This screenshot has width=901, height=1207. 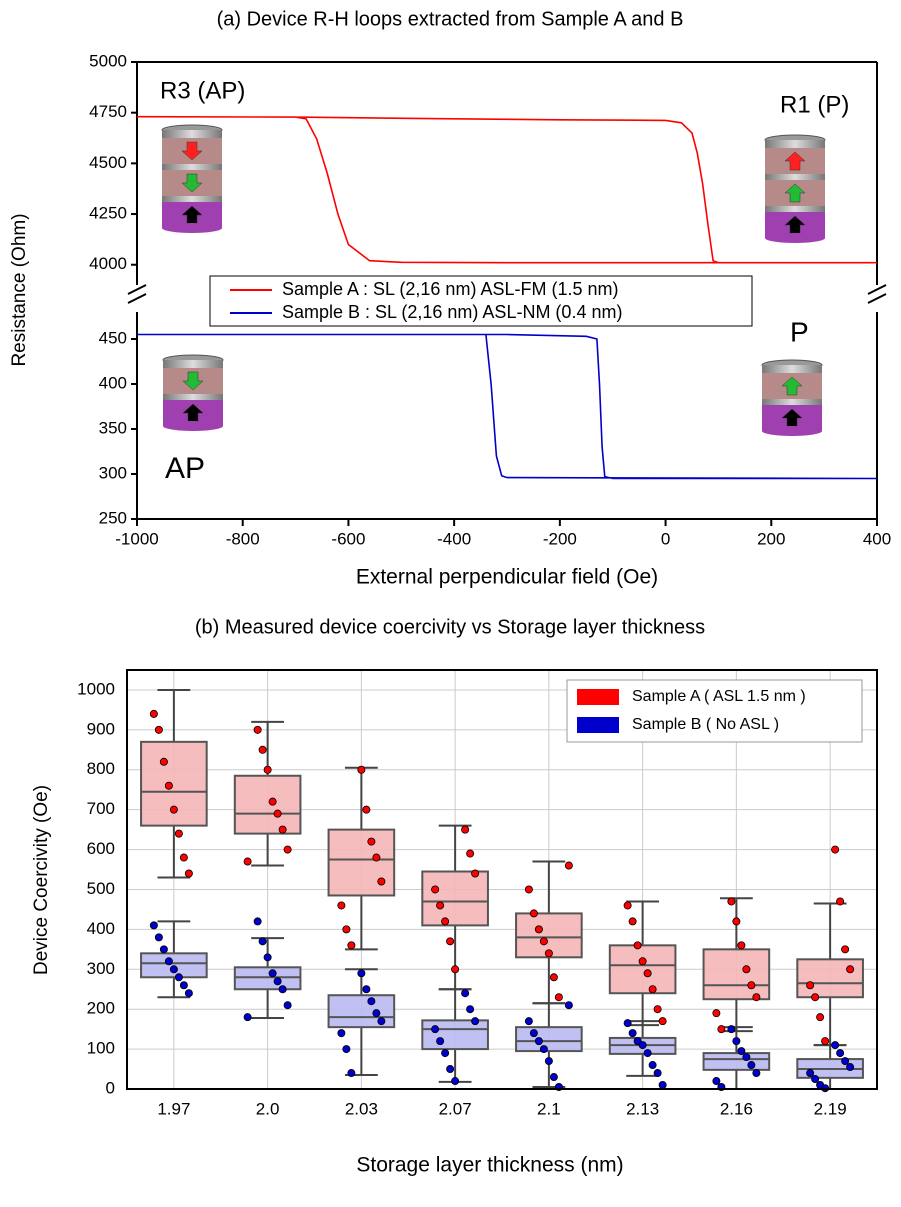 What do you see at coordinates (348, 538) in the screenshot?
I see `x-tick-label: -600` at bounding box center [348, 538].